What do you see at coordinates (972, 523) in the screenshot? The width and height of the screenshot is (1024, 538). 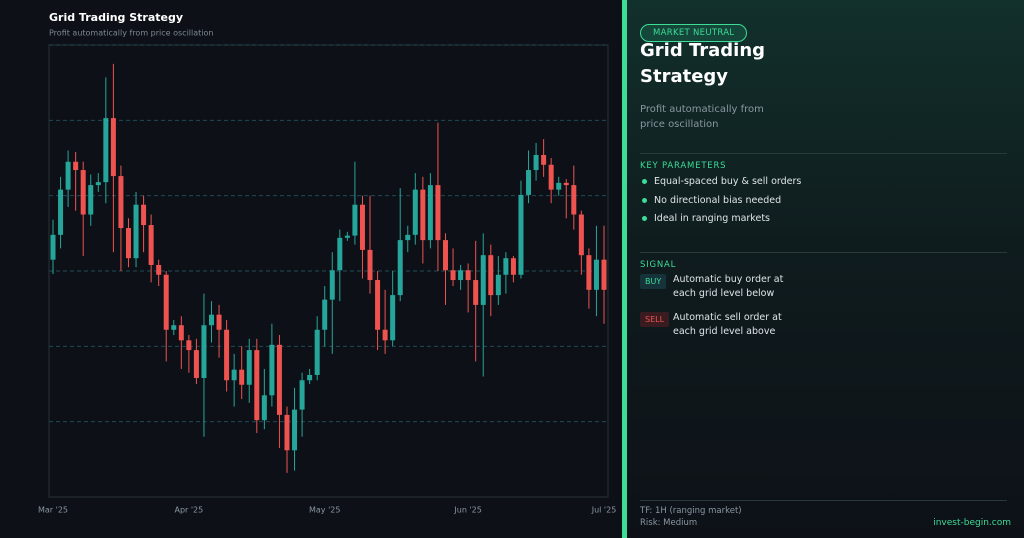 I see `brand: invest-begin.com` at bounding box center [972, 523].